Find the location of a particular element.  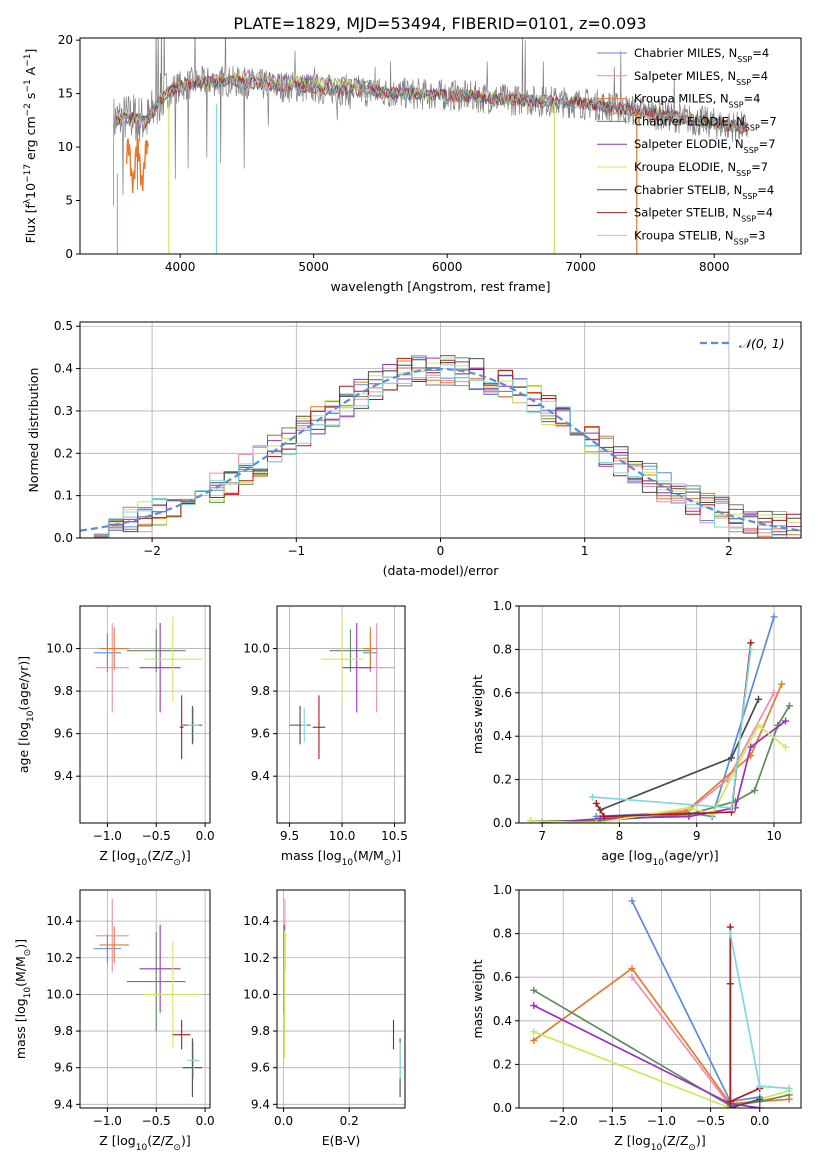

massweight_vs_Z-frame is located at coordinates (660, 999).